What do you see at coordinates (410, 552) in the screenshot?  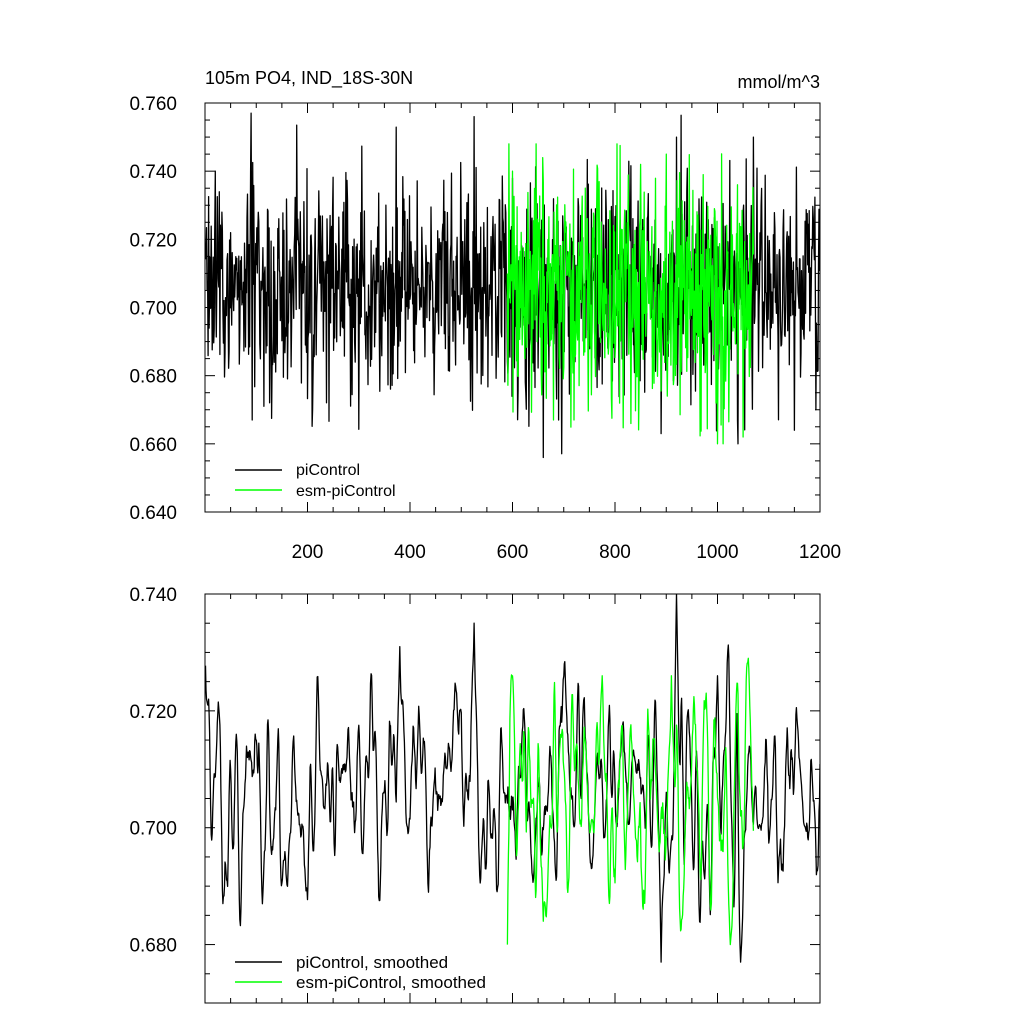 I see `x-tick-label: 400` at bounding box center [410, 552].